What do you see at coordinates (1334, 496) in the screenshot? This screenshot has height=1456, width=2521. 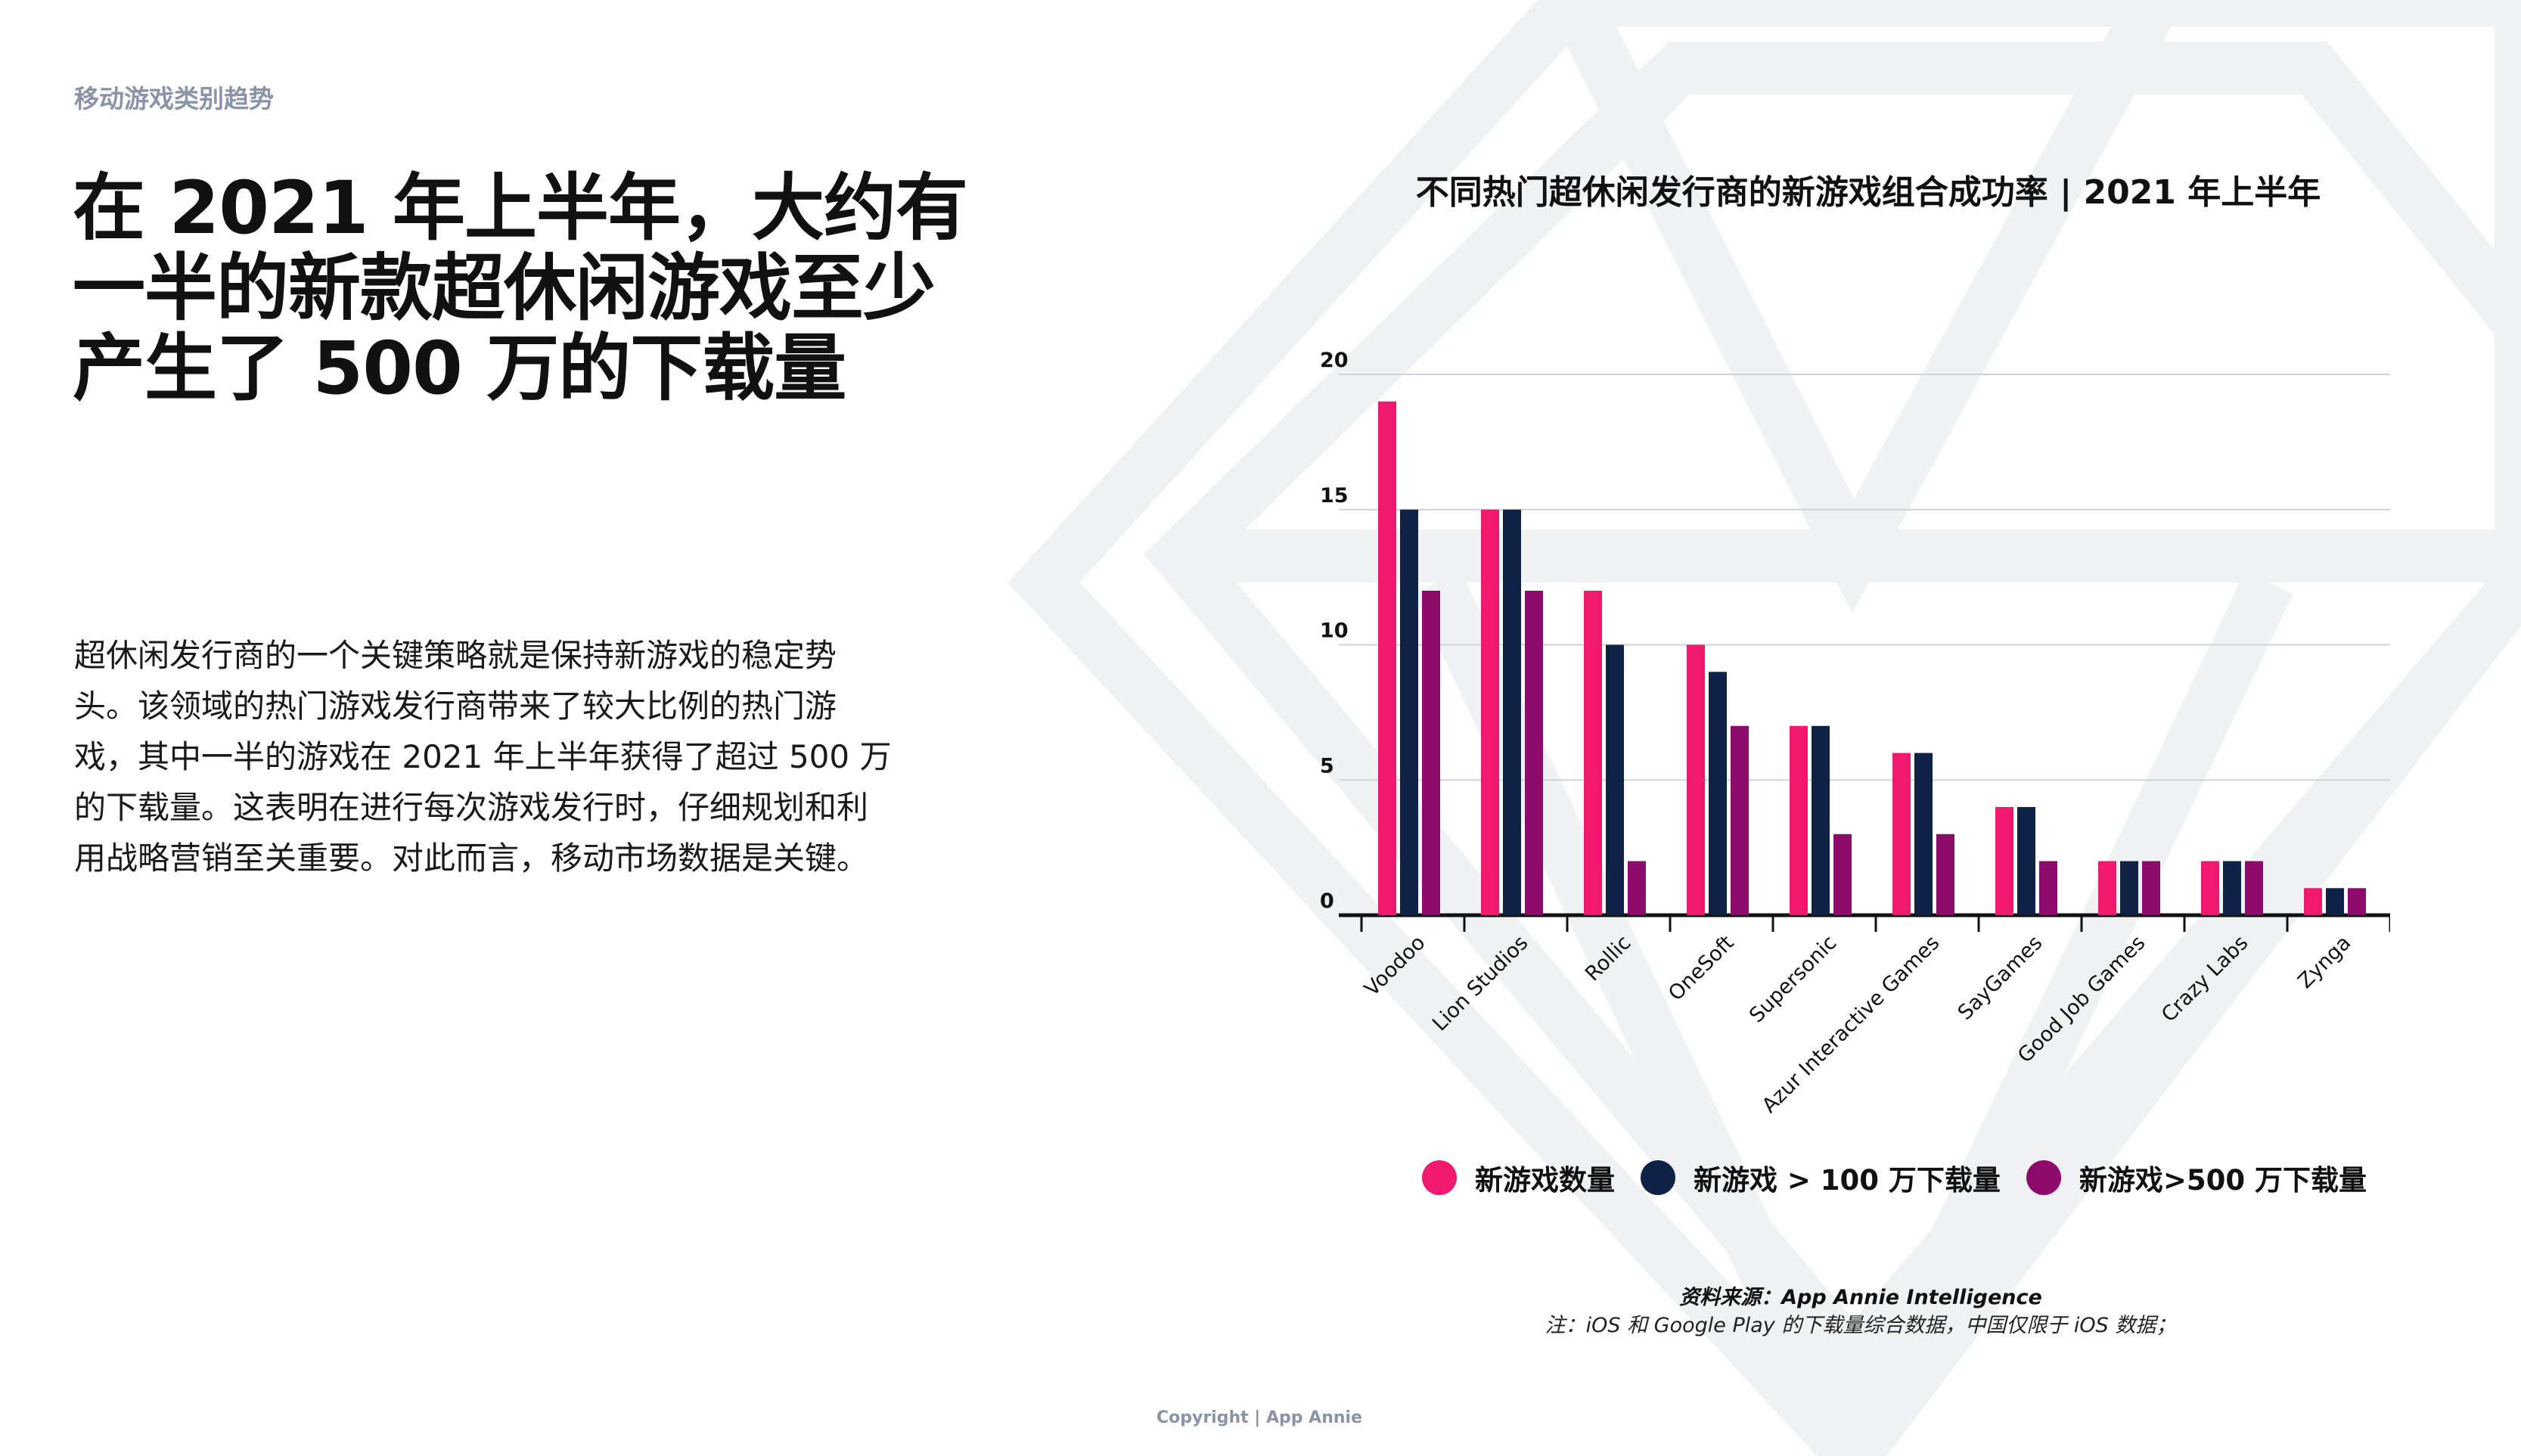 I see `y-tick-label-15: 15` at bounding box center [1334, 496].